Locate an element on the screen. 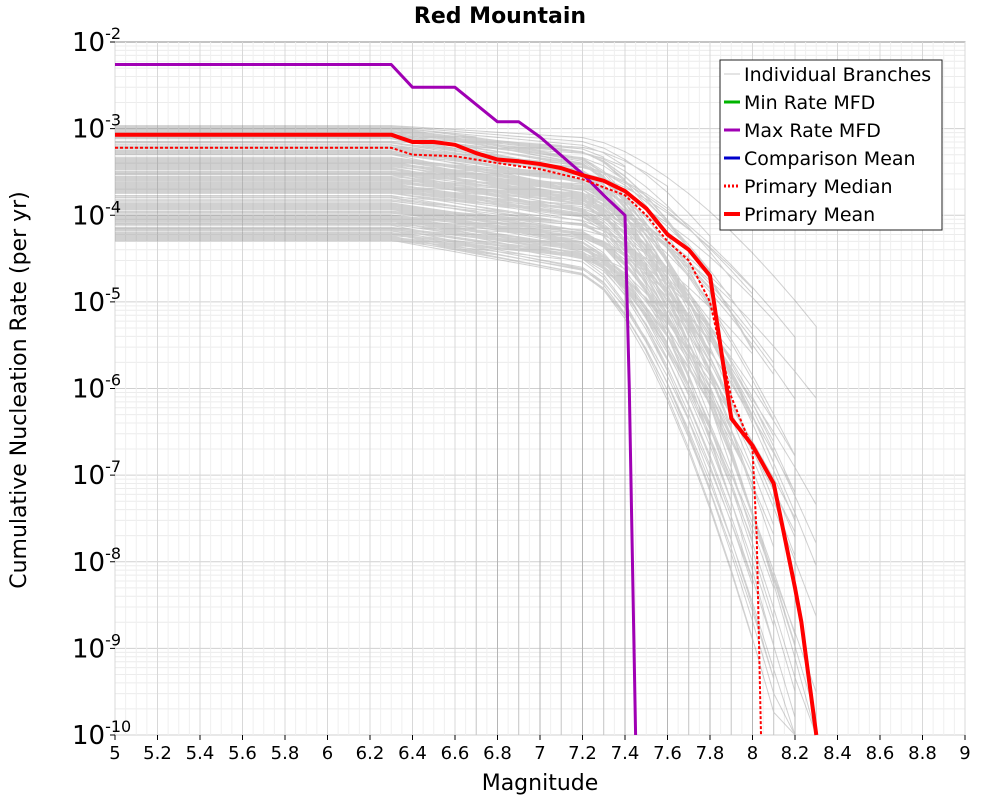  x-tick-label: 8 is located at coordinates (752, 753).